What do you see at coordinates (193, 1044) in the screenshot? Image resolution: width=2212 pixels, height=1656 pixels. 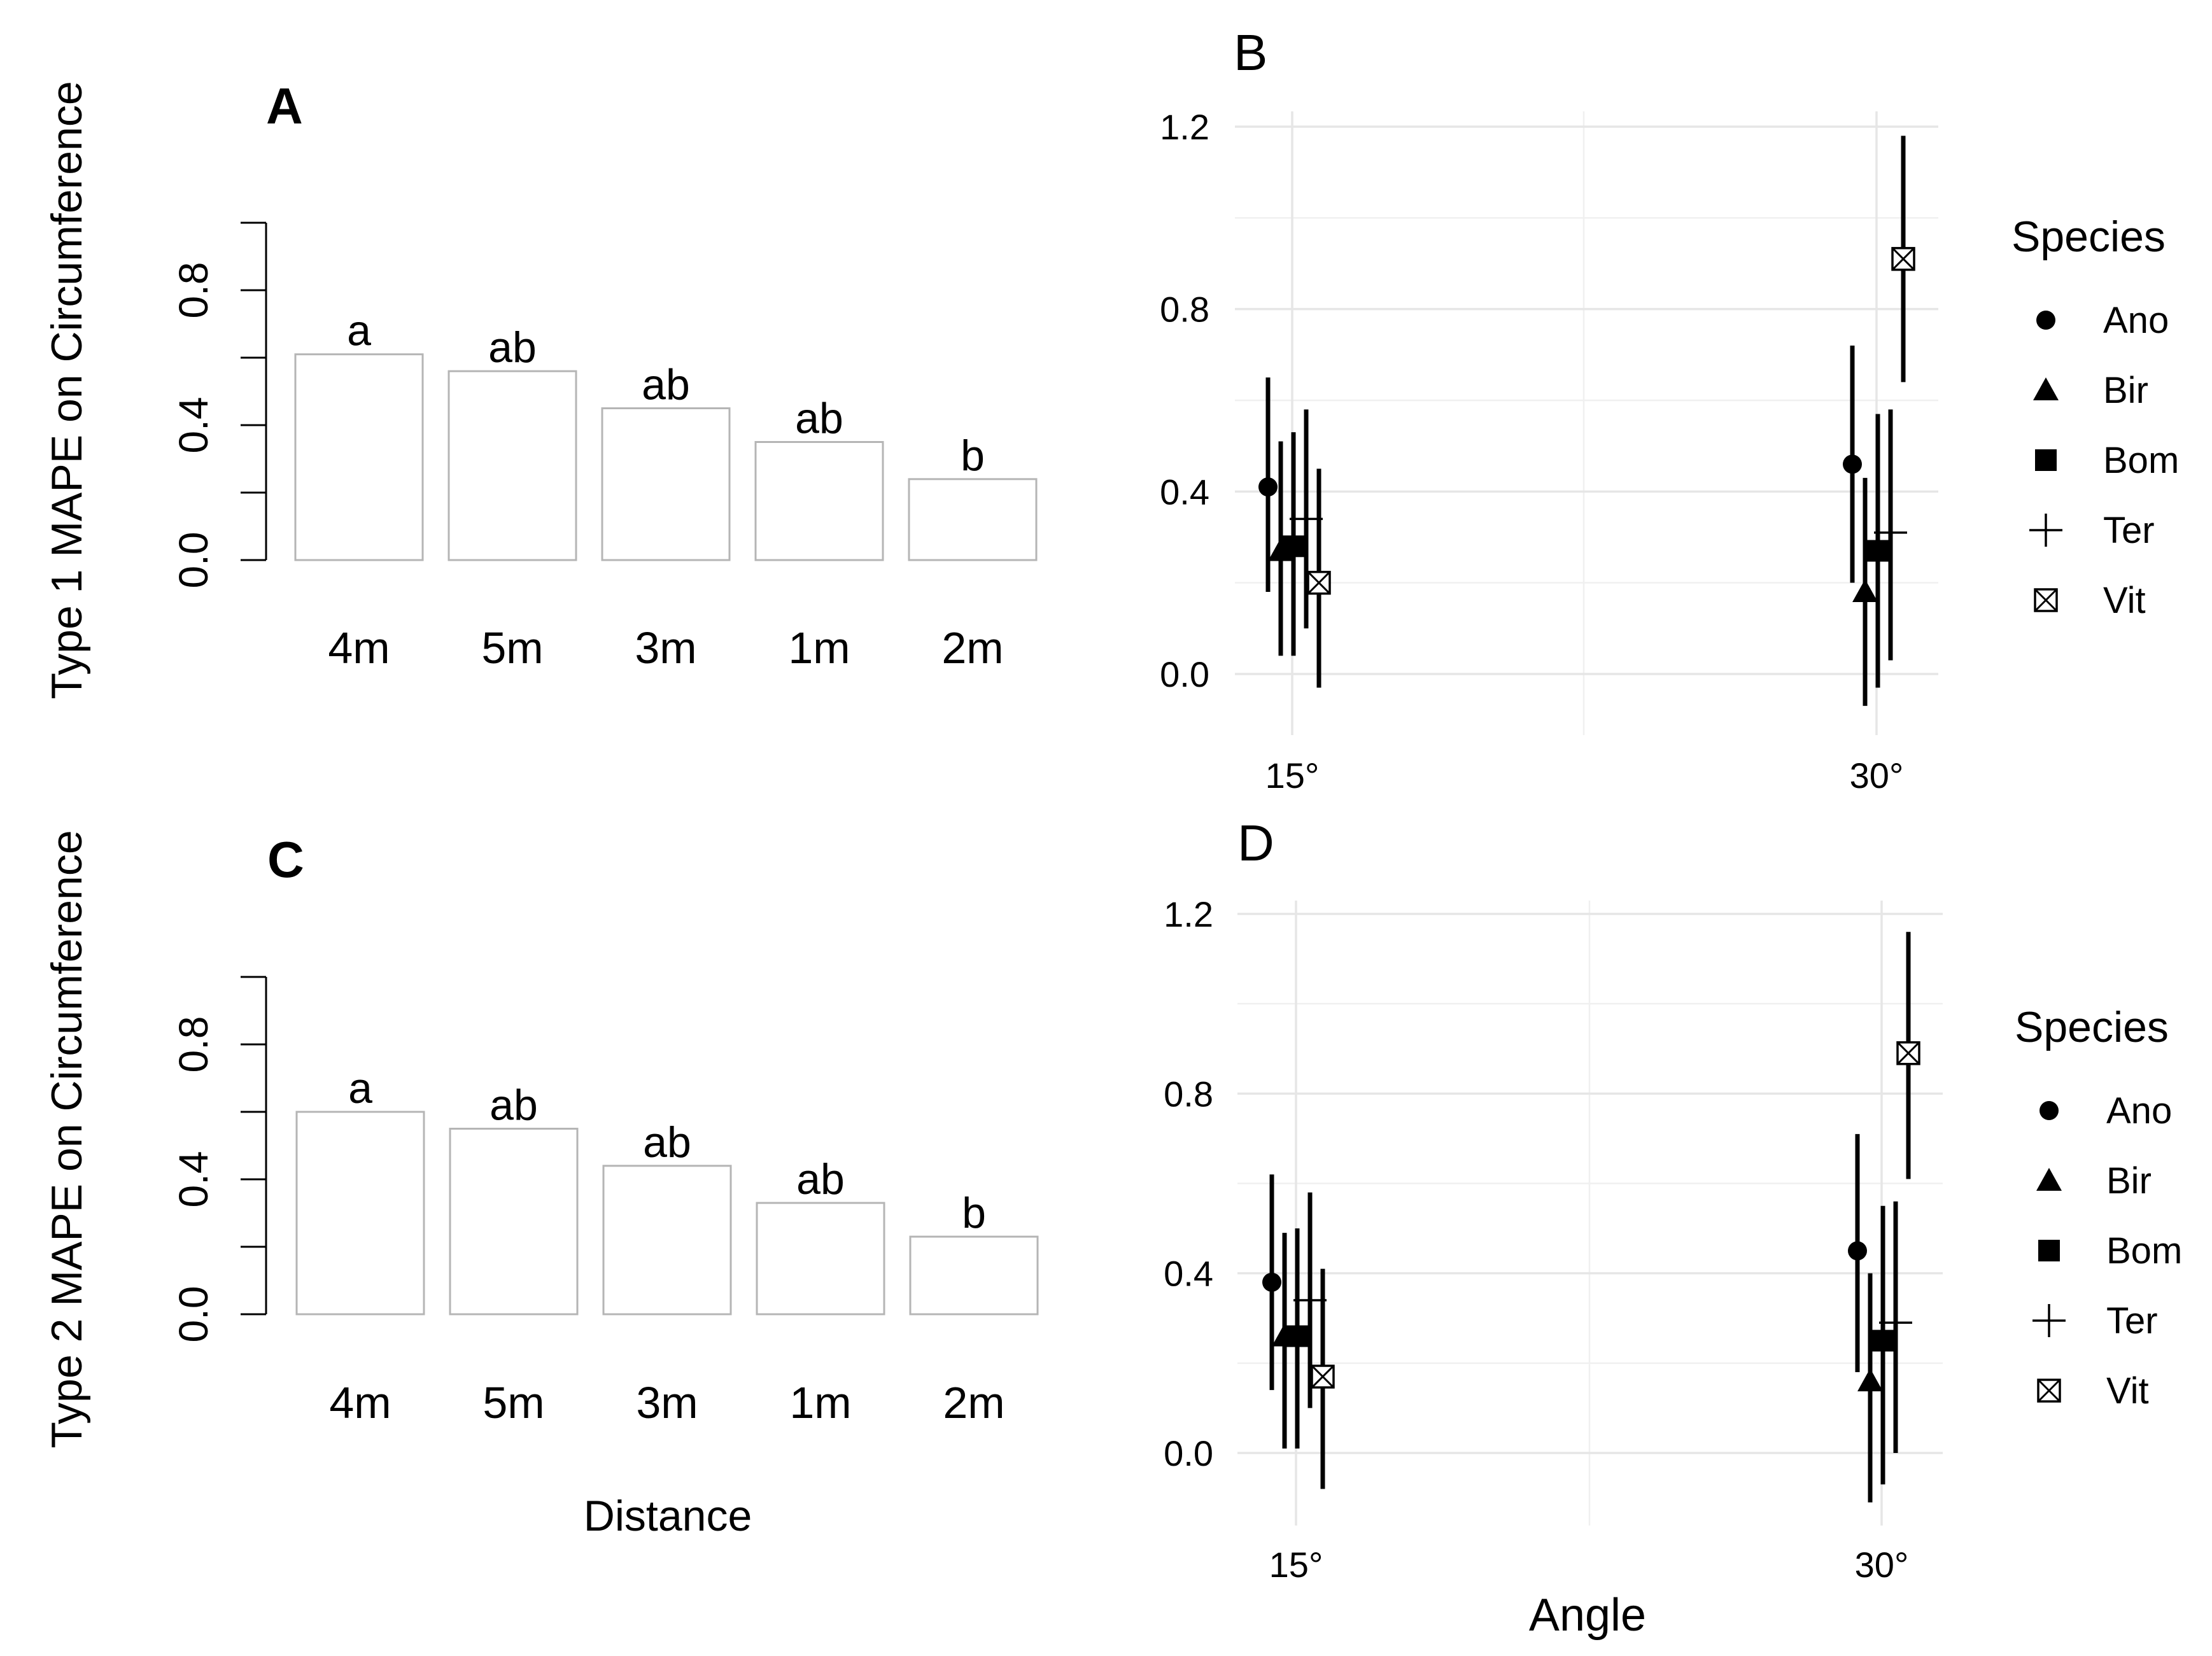 I see `panel-c-y-tick-label: 0.8` at bounding box center [193, 1044].